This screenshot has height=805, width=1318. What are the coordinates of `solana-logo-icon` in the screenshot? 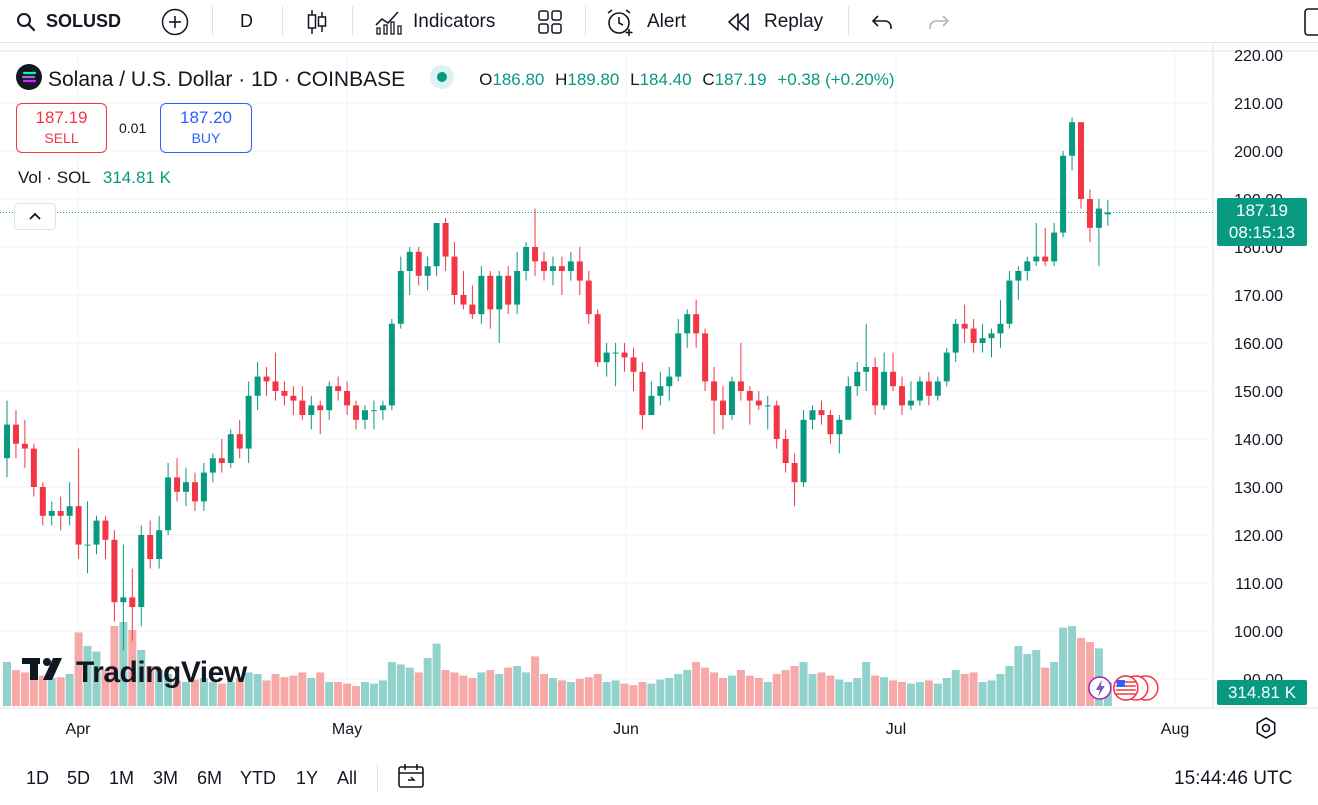 It's located at (29, 80).